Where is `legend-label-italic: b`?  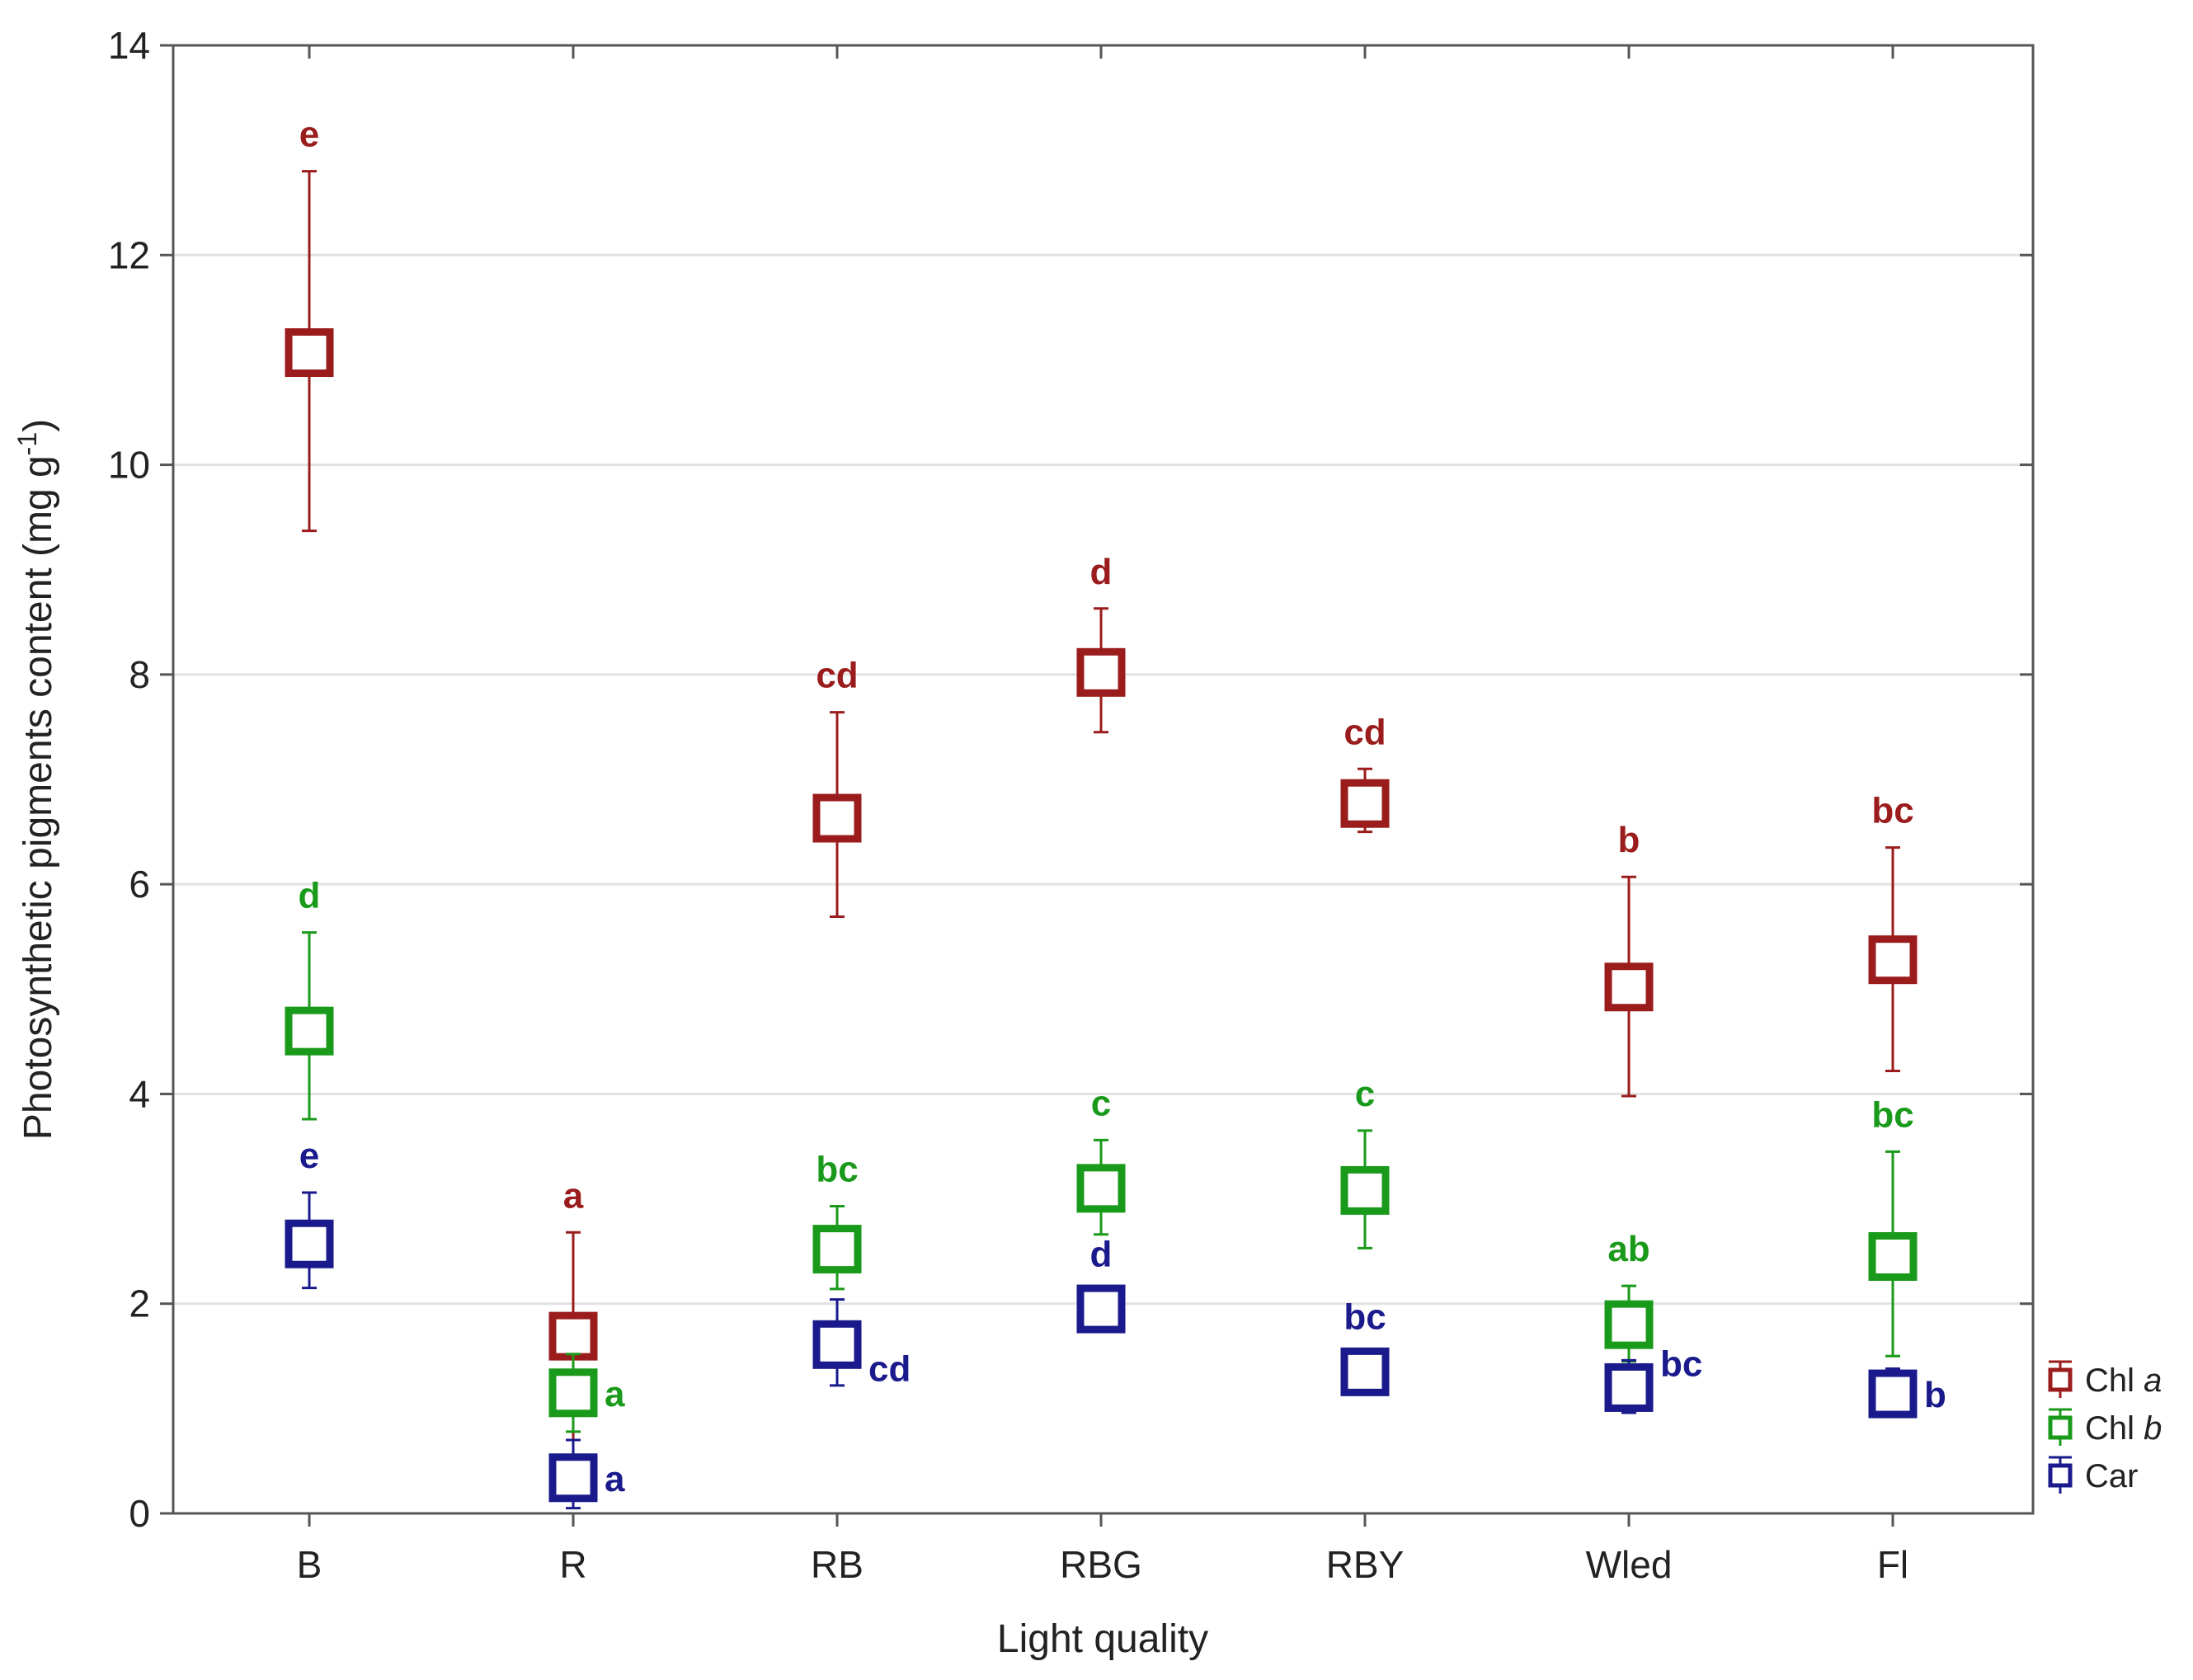 legend-label-italic: b is located at coordinates (2148, 1428).